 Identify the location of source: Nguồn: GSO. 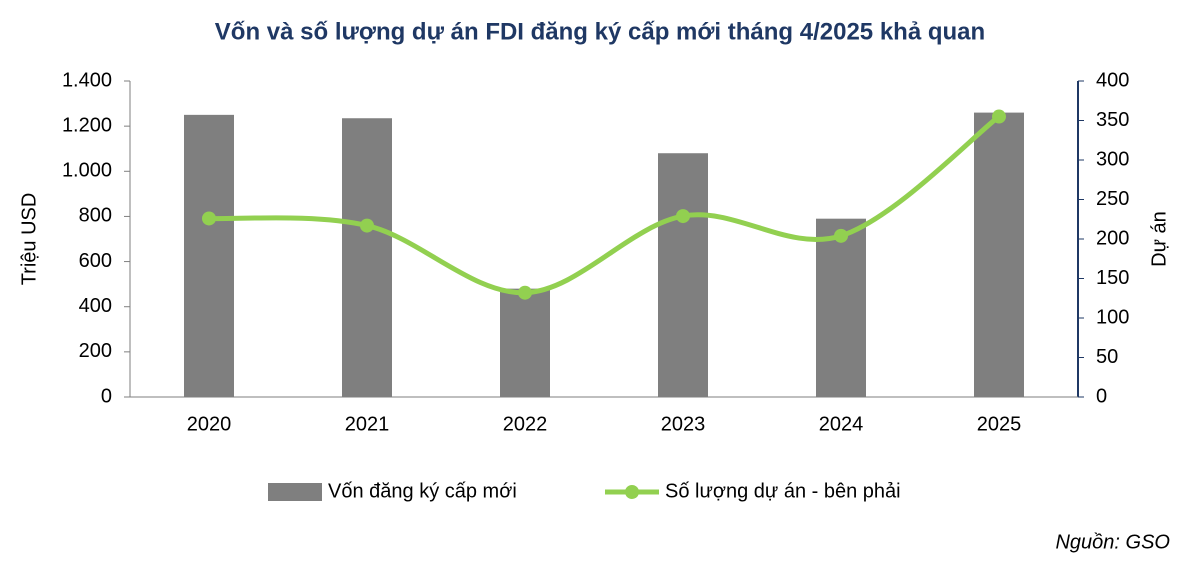
(1112, 542).